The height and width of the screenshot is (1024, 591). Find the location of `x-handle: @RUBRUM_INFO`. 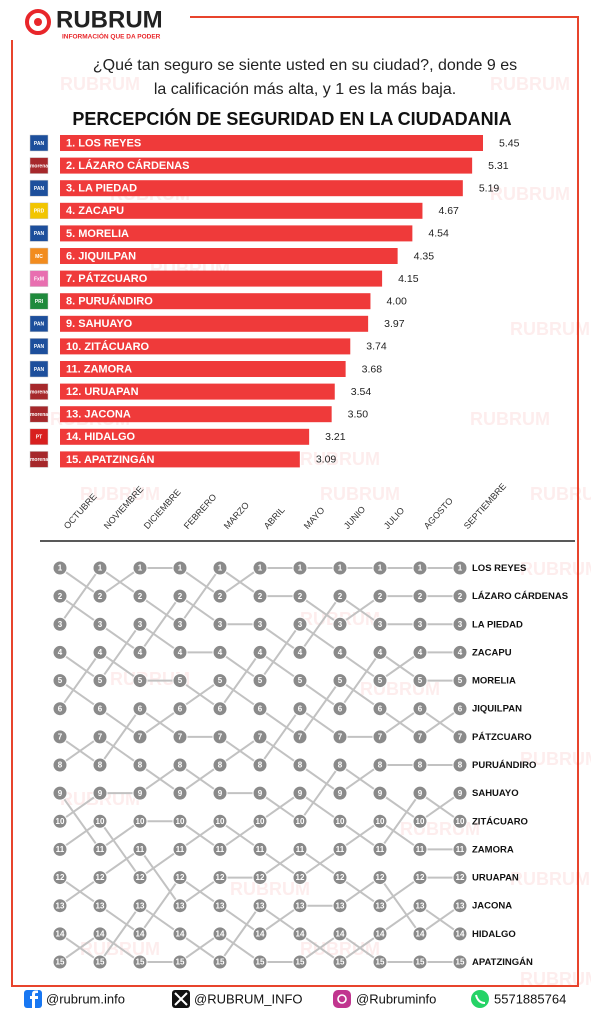

x-handle: @RUBRUM_INFO is located at coordinates (248, 998).